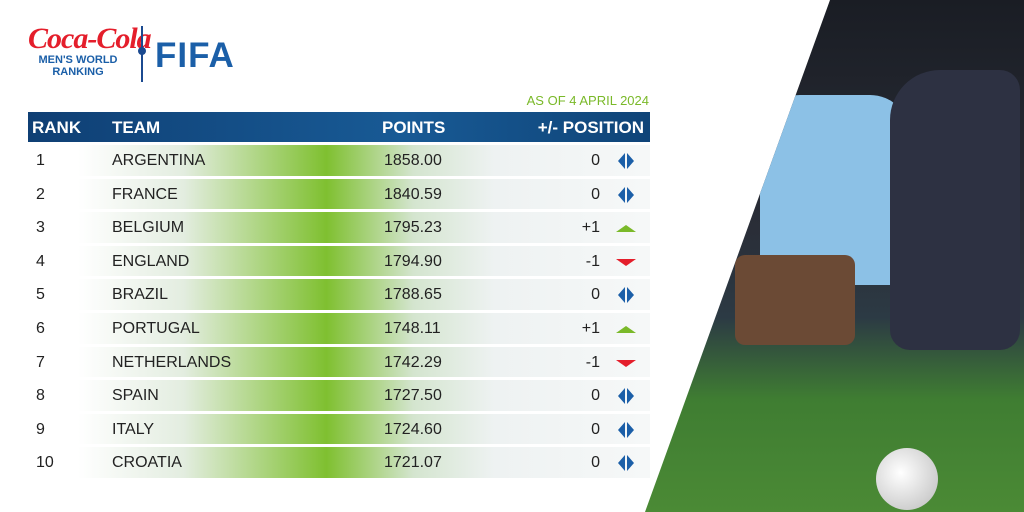  I want to click on table-row: 8 SPAIN 1727.50 0, so click(339, 397).